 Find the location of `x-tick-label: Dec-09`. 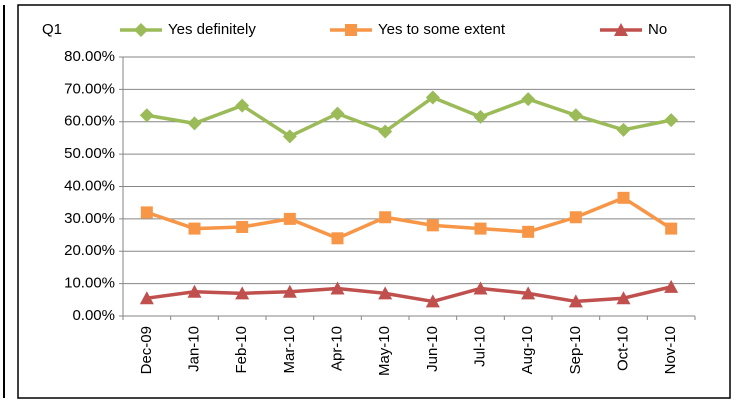

x-tick-label: Dec-09 is located at coordinates (146, 350).